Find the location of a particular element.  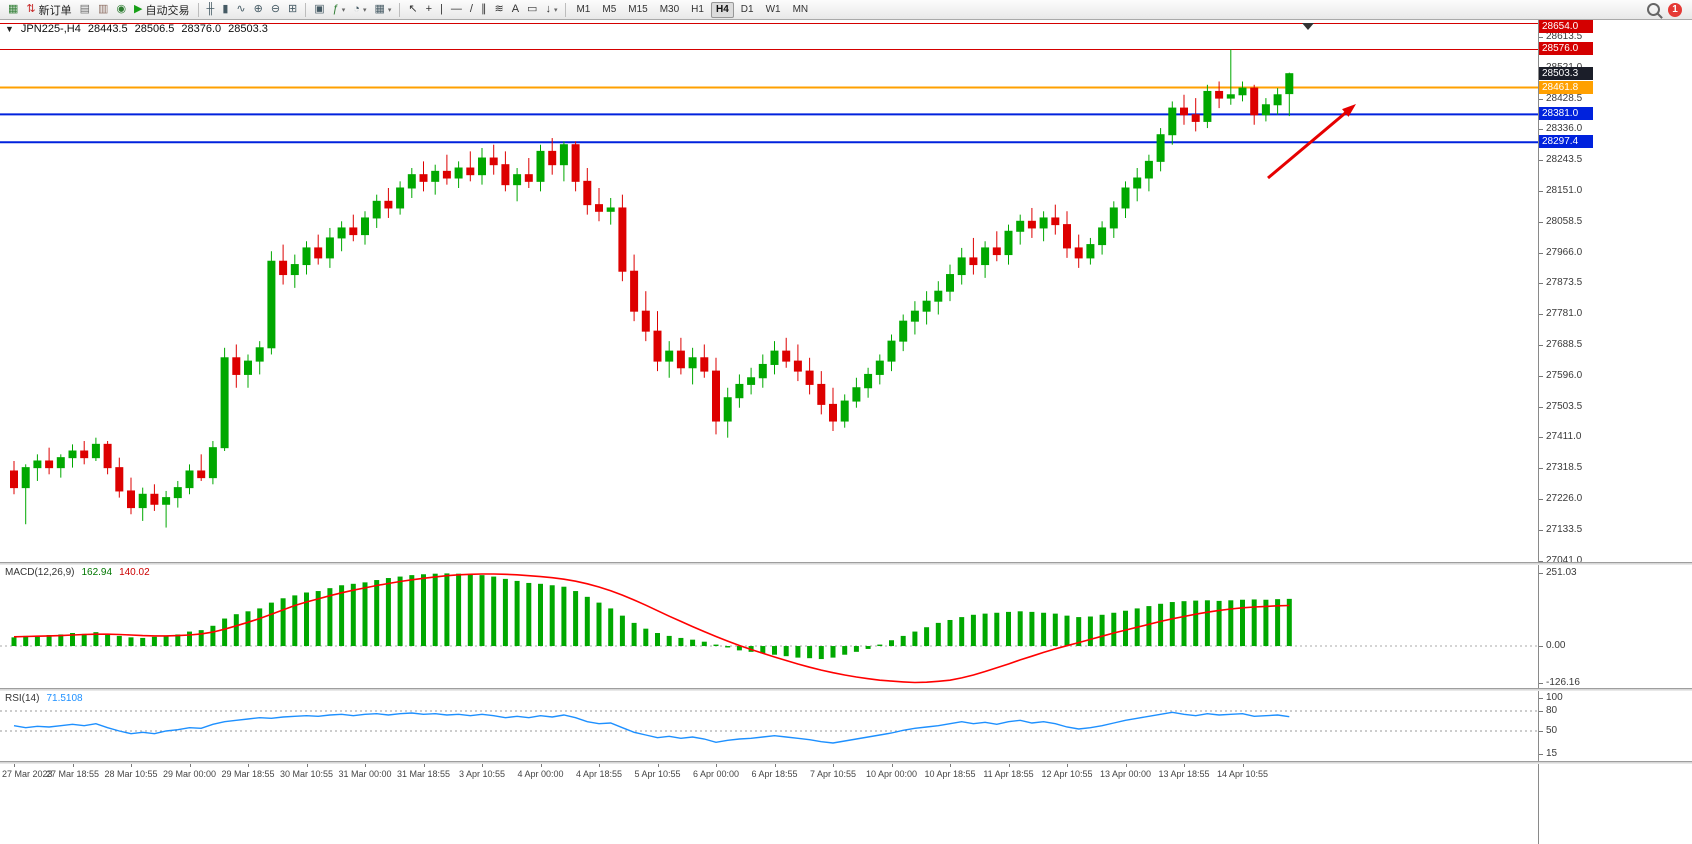

alerts-icon: ◉ is located at coordinates (121, 9).